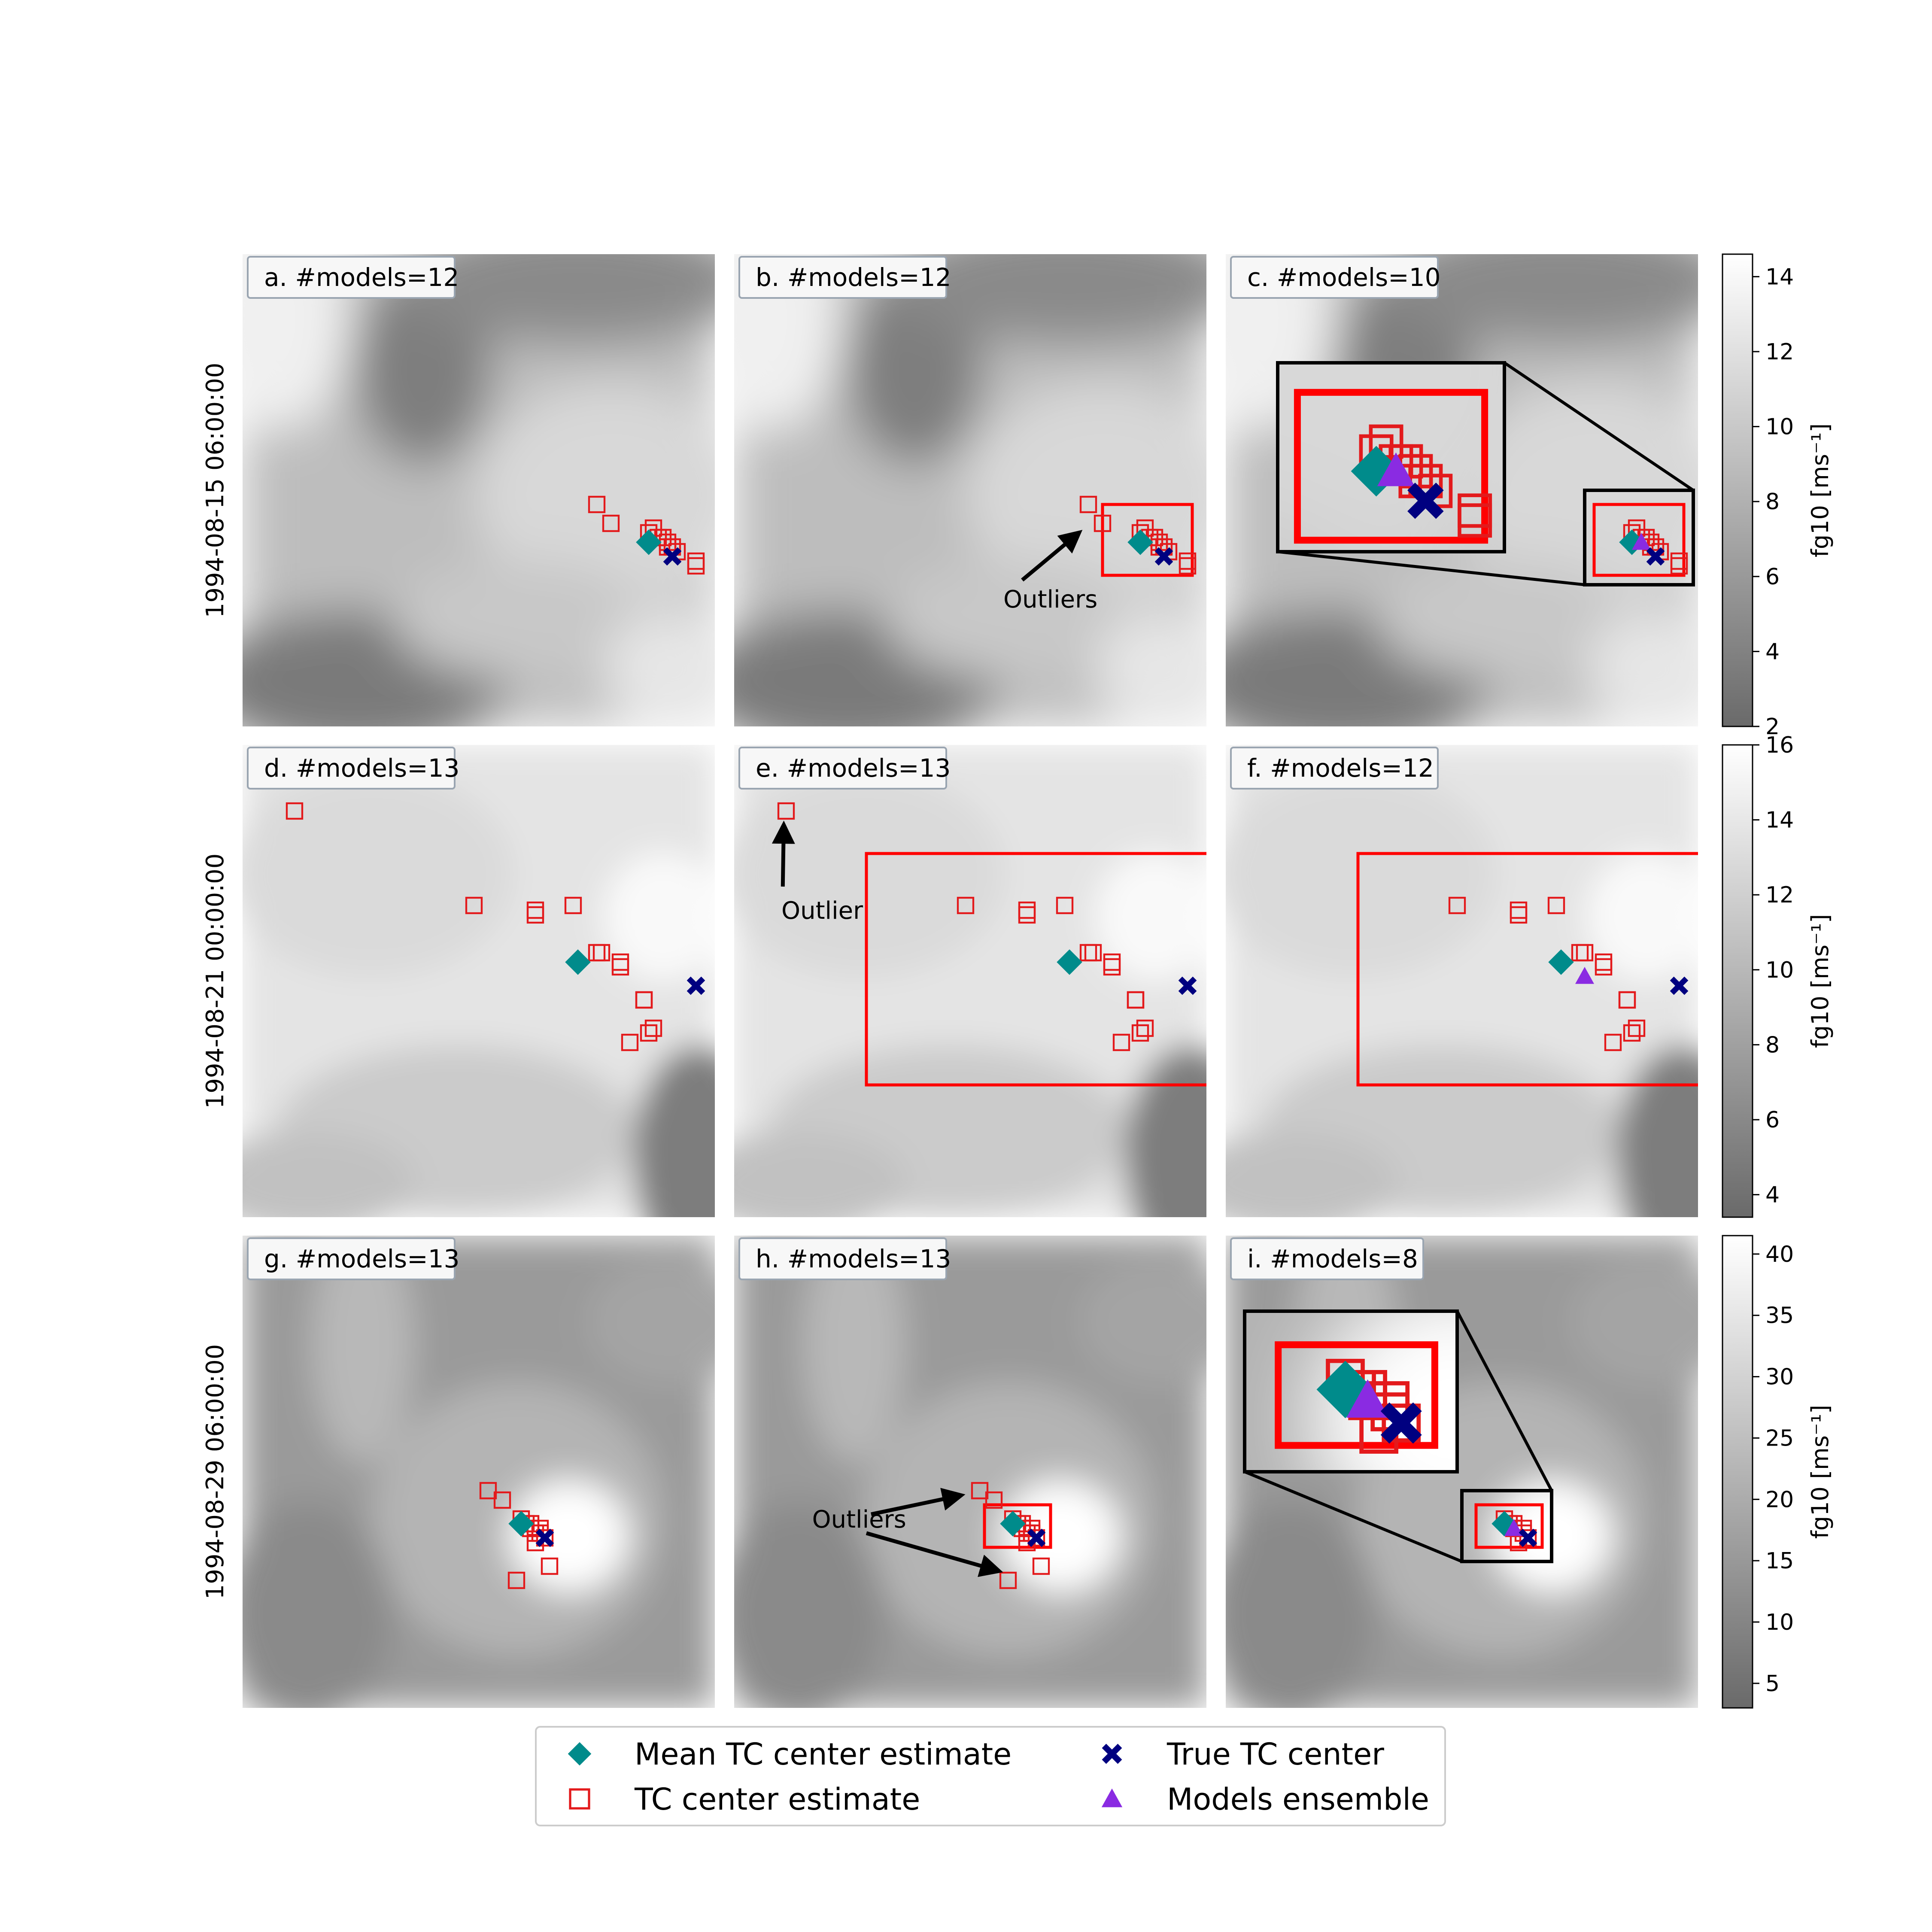 This screenshot has width=1932, height=1932. What do you see at coordinates (822, 911) in the screenshot?
I see `annotation-label: Outlier` at bounding box center [822, 911].